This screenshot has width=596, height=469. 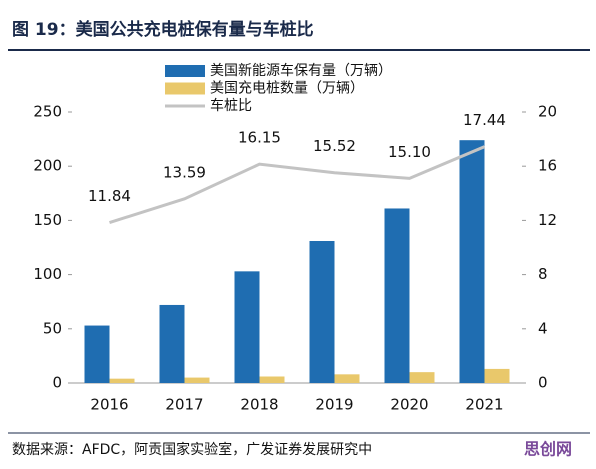 I want to click on y-tick-label: 250, so click(x=47, y=112).